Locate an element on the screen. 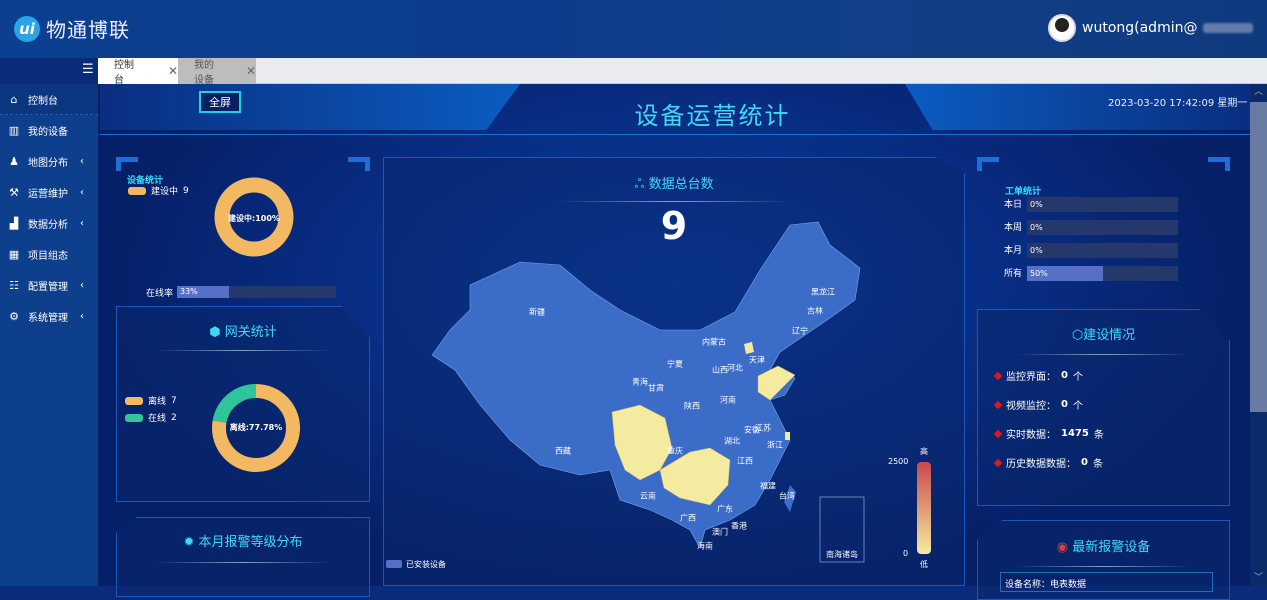  work-order-label: 本月 is located at coordinates (1013, 251).